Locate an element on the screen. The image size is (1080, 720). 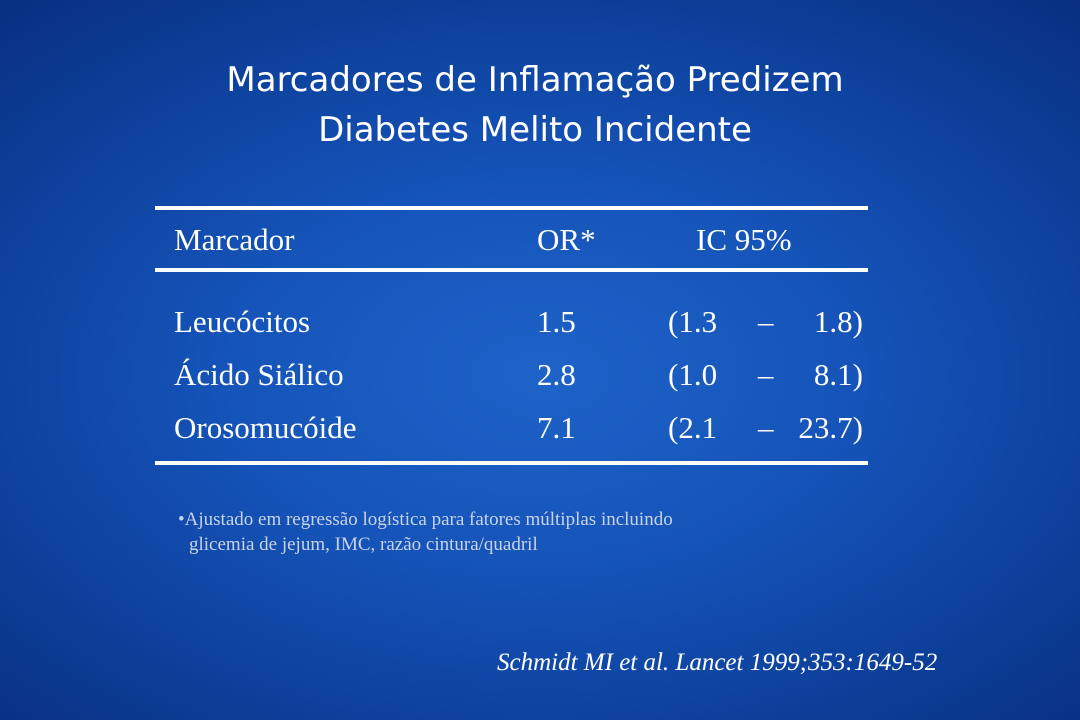
row-or: 2.8 is located at coordinates (556, 374).